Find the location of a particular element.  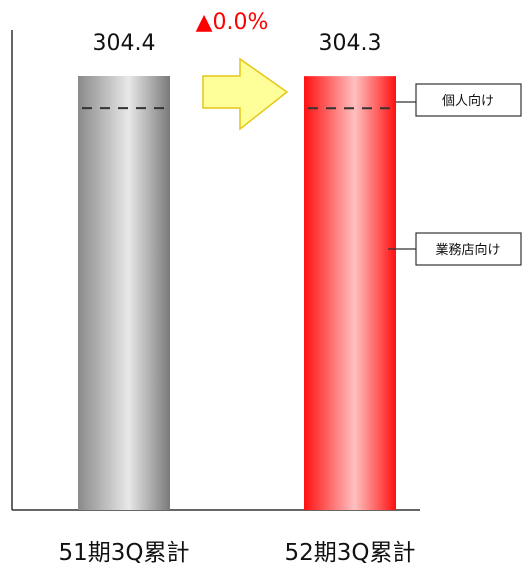

category-label-52: 52期3Q累計 is located at coordinates (349, 553).